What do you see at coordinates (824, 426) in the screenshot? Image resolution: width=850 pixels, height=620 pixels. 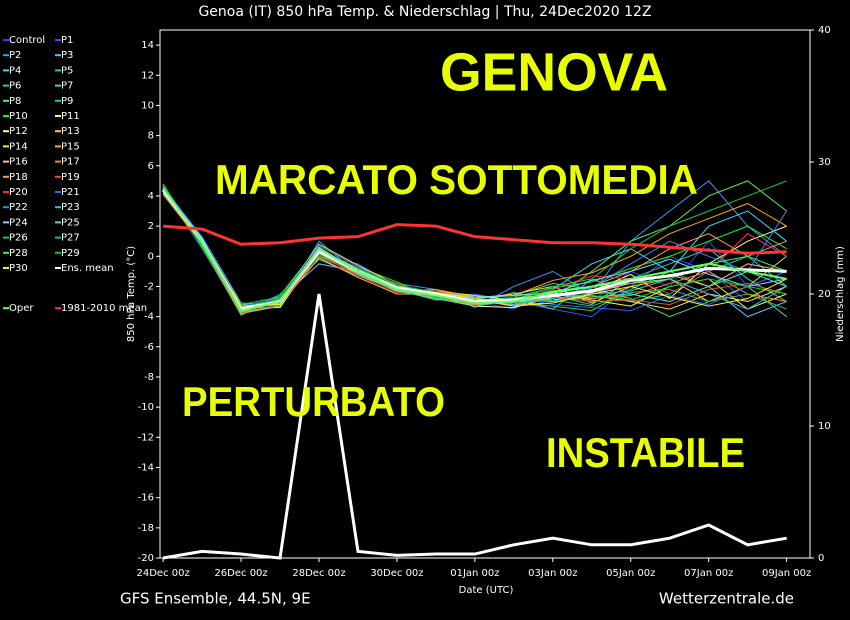 I see `y2-tick-label: 10` at bounding box center [824, 426].